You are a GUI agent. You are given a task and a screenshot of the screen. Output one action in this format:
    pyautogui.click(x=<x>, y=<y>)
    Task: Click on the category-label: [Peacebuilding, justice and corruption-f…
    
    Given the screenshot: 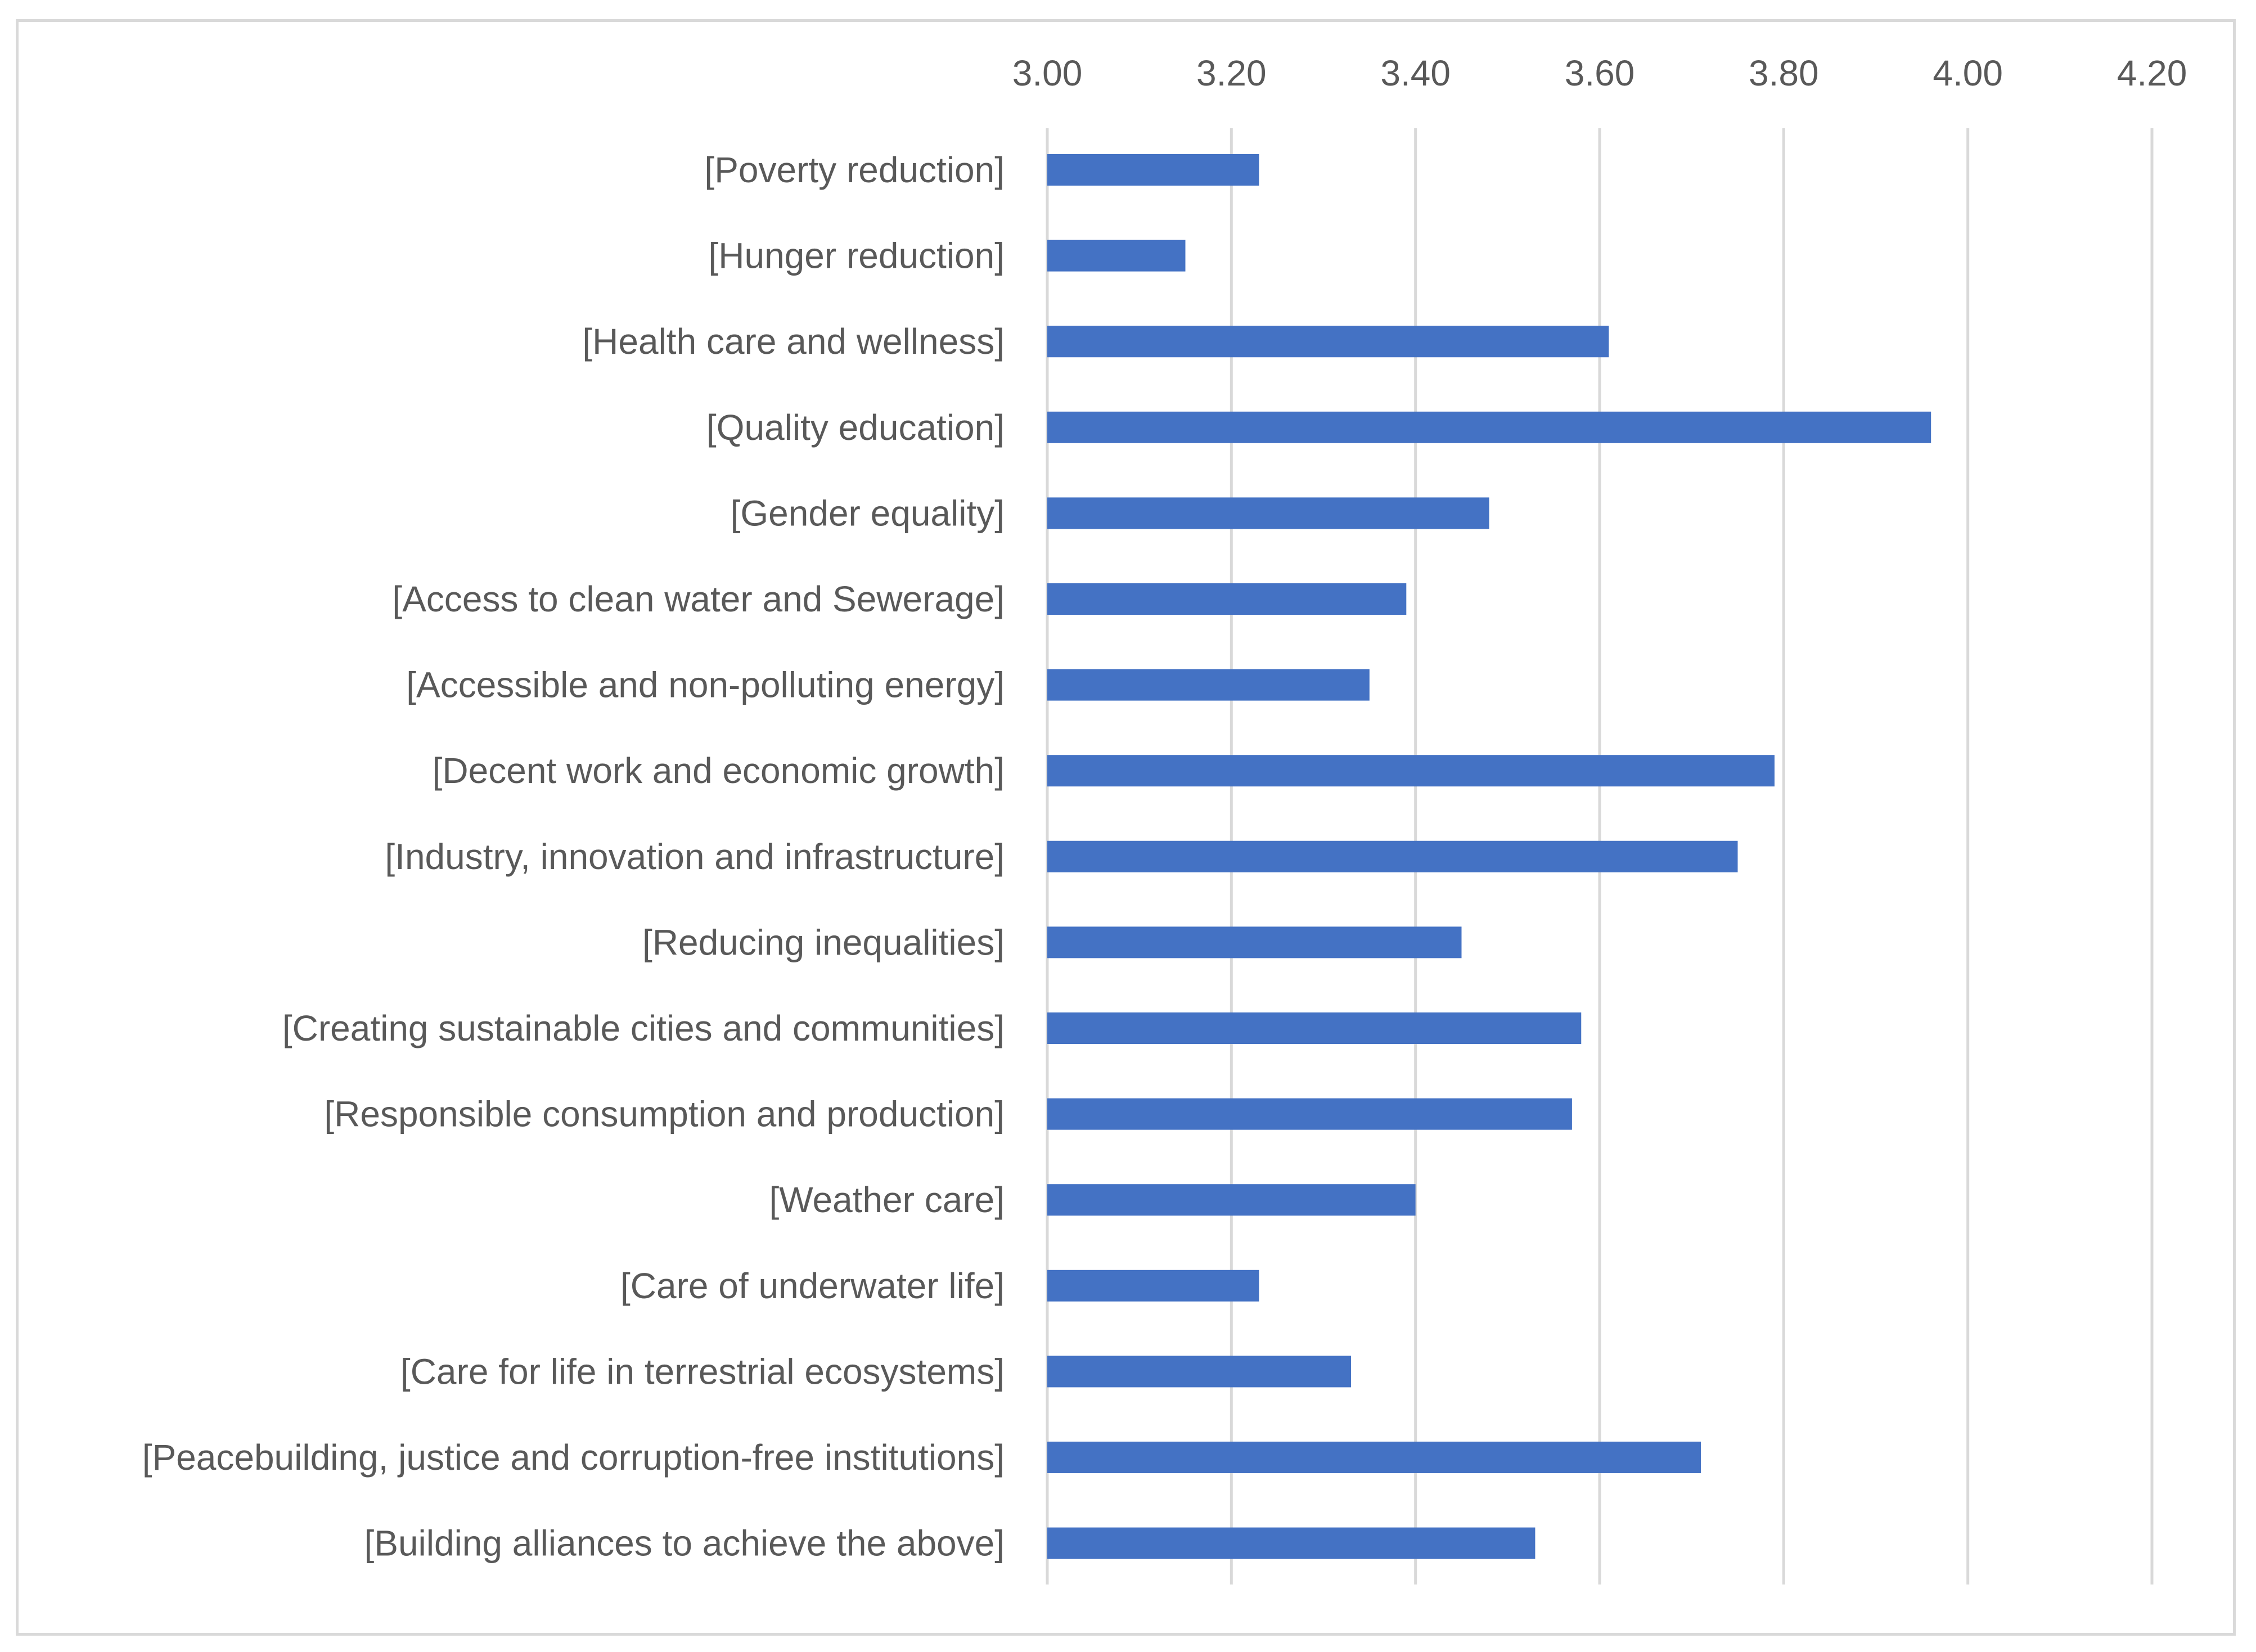 What is the action you would take?
    pyautogui.click(x=574, y=1457)
    